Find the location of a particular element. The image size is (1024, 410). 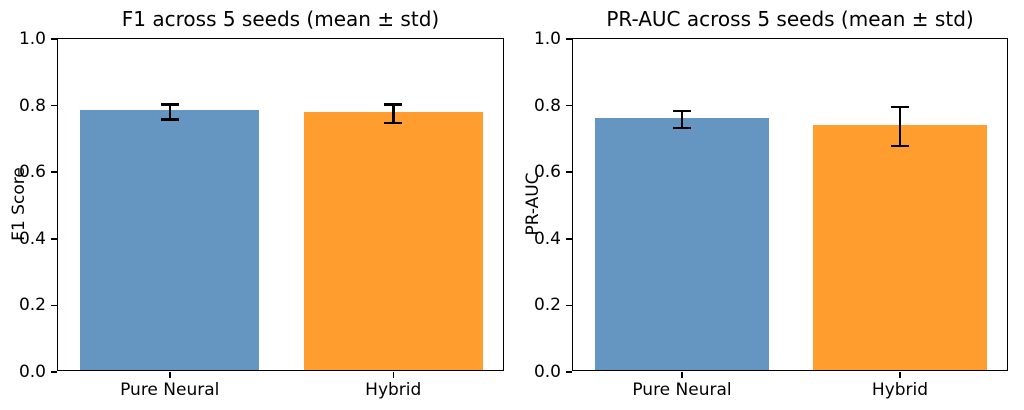

y-axis-label-f1: F1 Score is located at coordinates (19, 204).